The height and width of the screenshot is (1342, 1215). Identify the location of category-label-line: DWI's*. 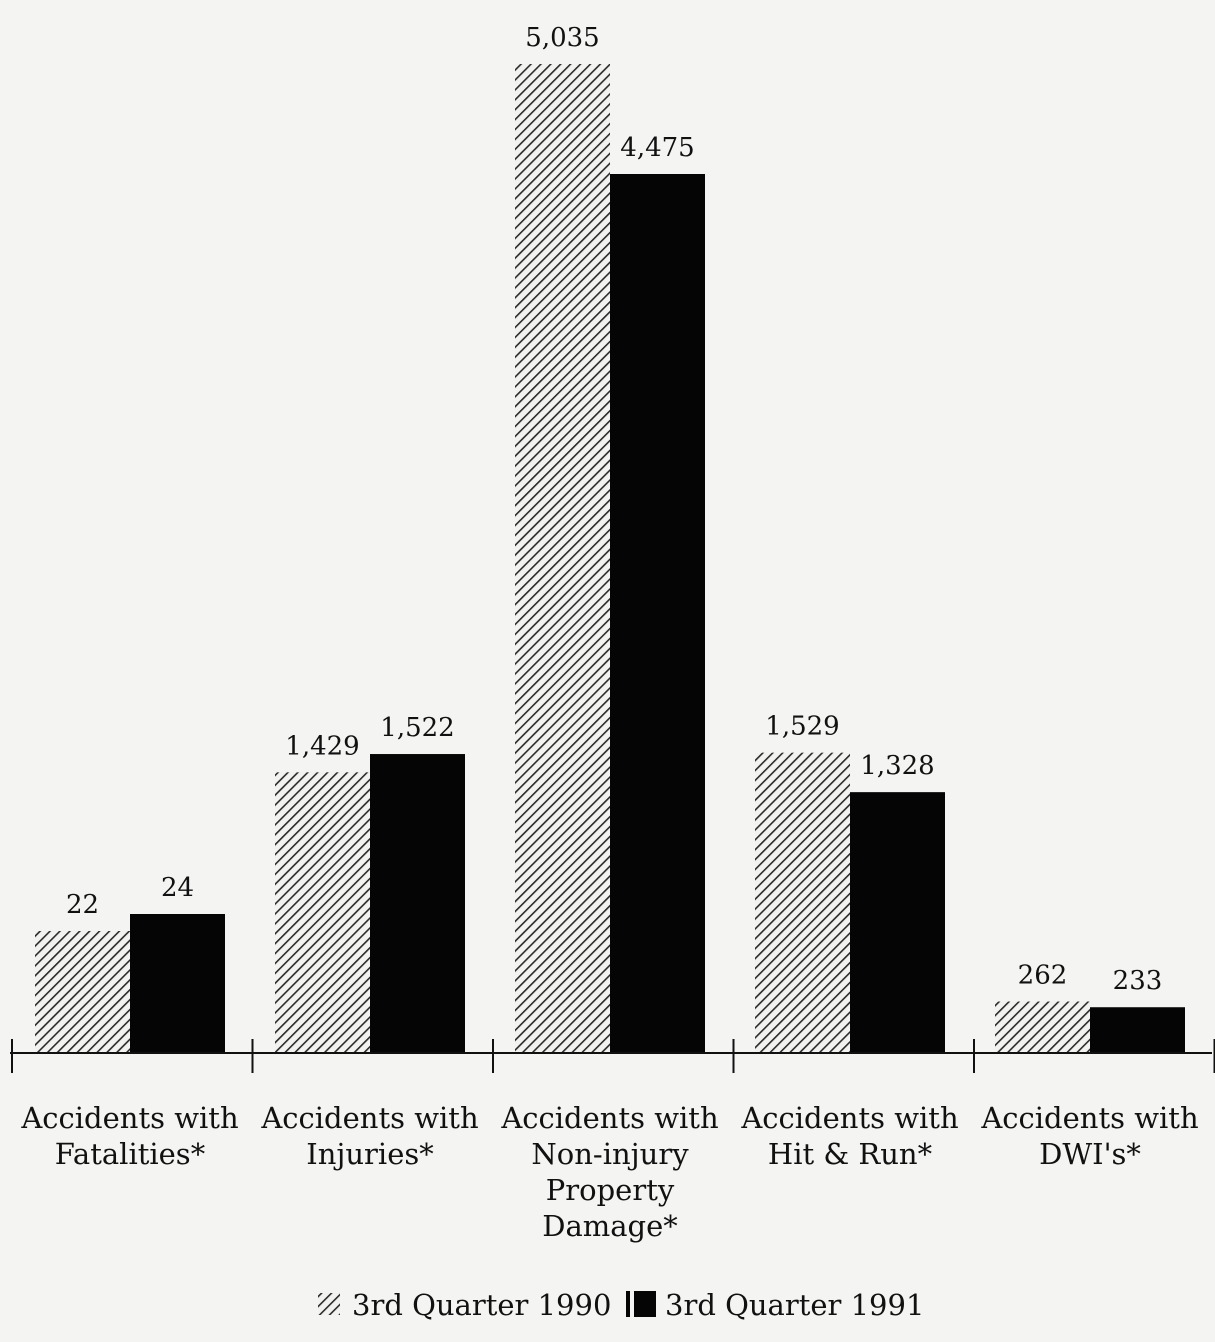
(1090, 1154).